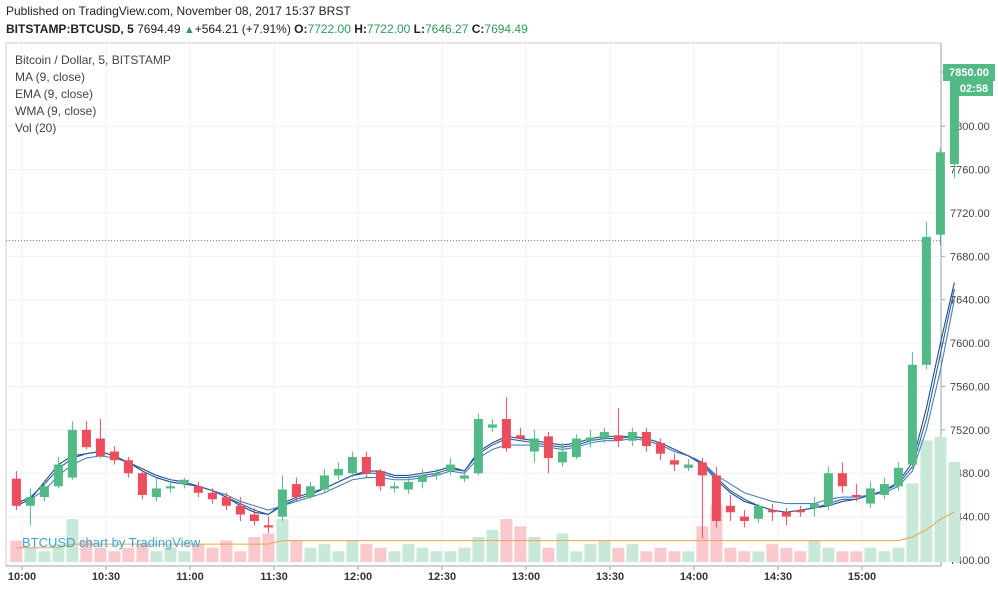  What do you see at coordinates (22, 577) in the screenshot?
I see `time-tick-label: 10:00` at bounding box center [22, 577].